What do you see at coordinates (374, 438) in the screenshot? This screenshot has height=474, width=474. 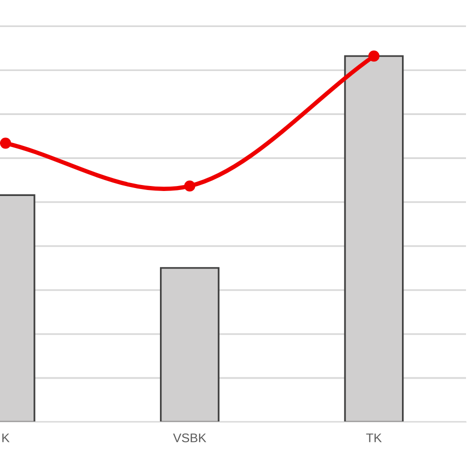 I see `x-tick-label: TK` at bounding box center [374, 438].